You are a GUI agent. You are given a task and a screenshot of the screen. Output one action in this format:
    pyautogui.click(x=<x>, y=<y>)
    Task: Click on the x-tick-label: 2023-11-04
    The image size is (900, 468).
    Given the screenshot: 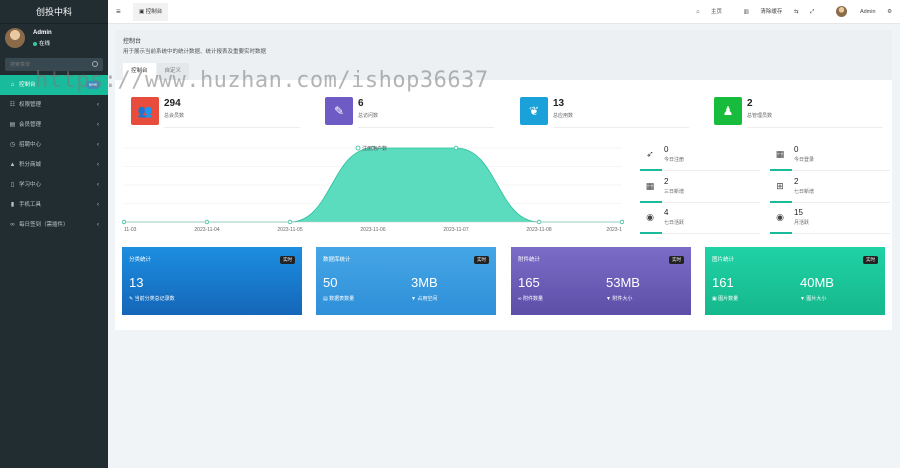 What is the action you would take?
    pyautogui.click(x=206, y=230)
    